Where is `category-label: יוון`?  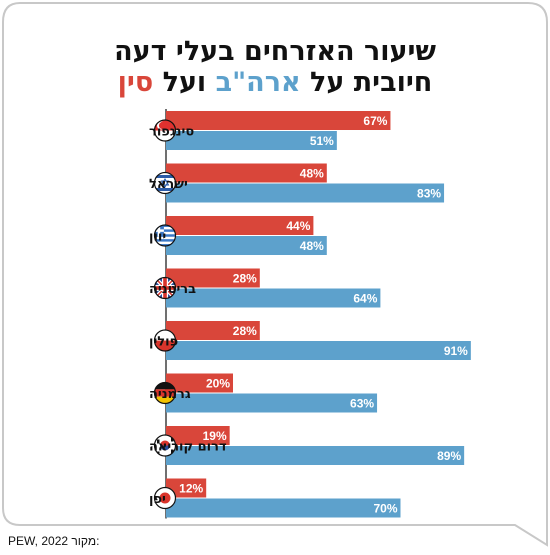 category-label: יוון is located at coordinates (157, 237).